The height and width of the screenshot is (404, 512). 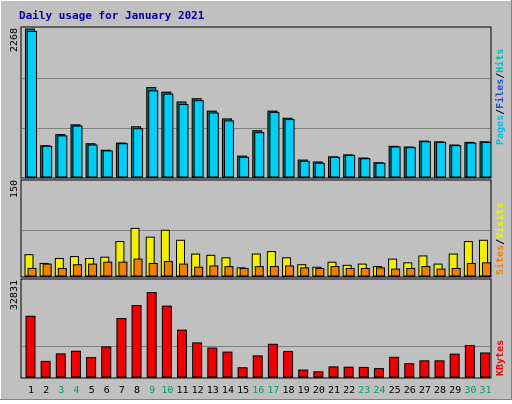 I want to click on day-label: 5, so click(x=92, y=390).